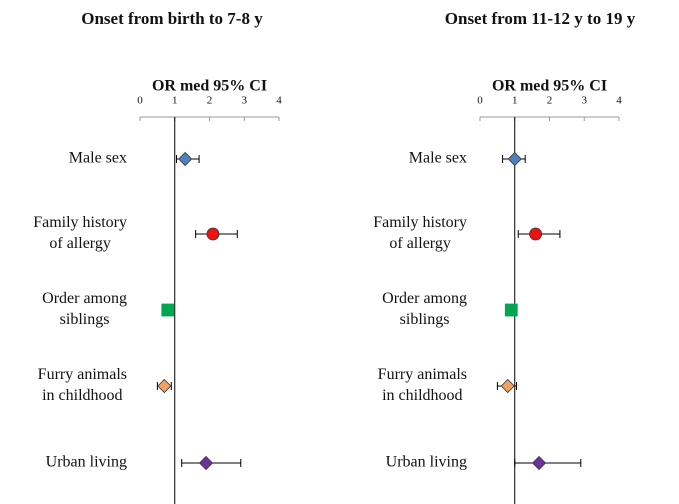 The image size is (679, 504). Describe the element at coordinates (540, 18) in the screenshot. I see `panel-title: Onset from 11-12 y to 19 y` at that location.